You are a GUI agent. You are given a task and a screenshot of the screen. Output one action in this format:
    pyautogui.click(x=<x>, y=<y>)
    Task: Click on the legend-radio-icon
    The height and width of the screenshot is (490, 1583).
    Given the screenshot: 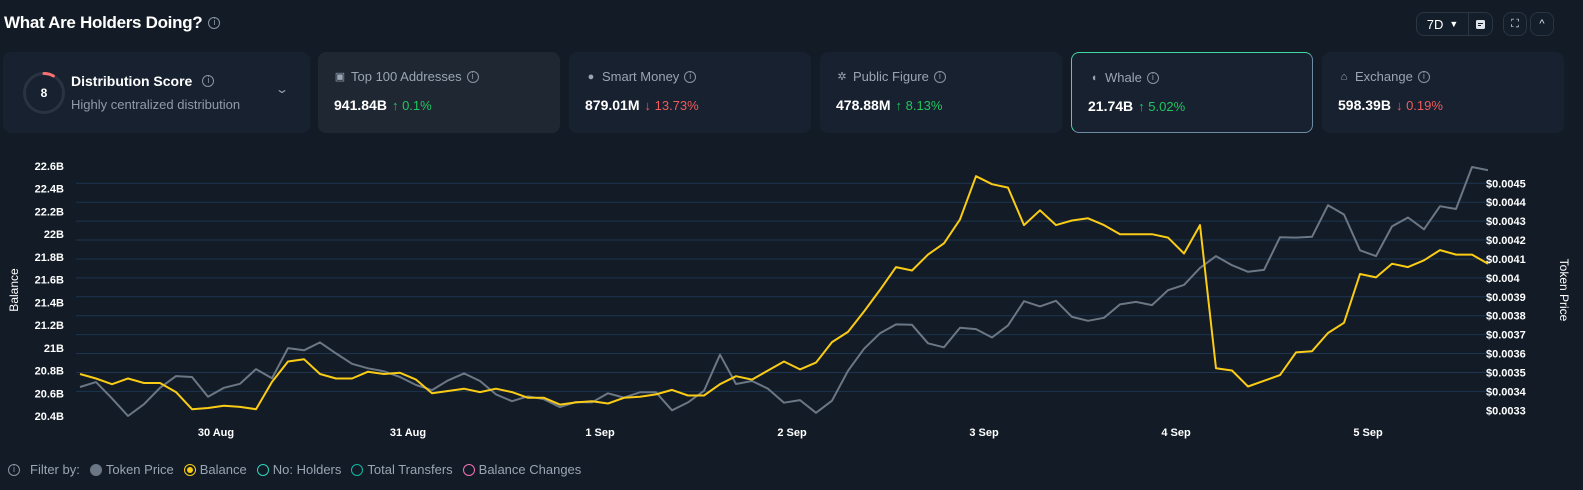 What is the action you would take?
    pyautogui.click(x=189, y=469)
    